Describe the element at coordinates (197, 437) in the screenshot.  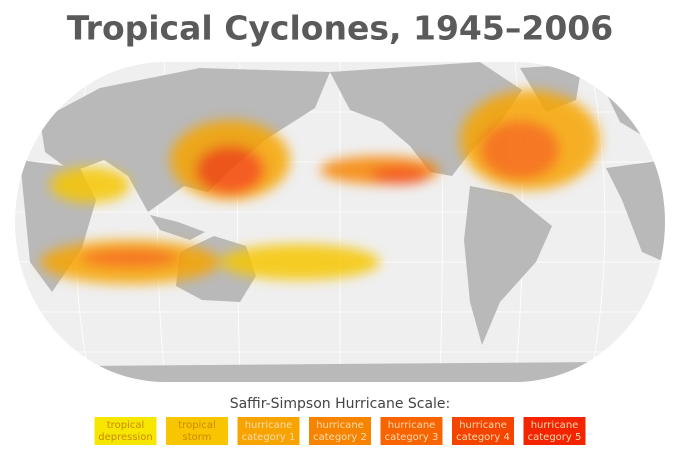
I see `legend-label: storm` at that location.